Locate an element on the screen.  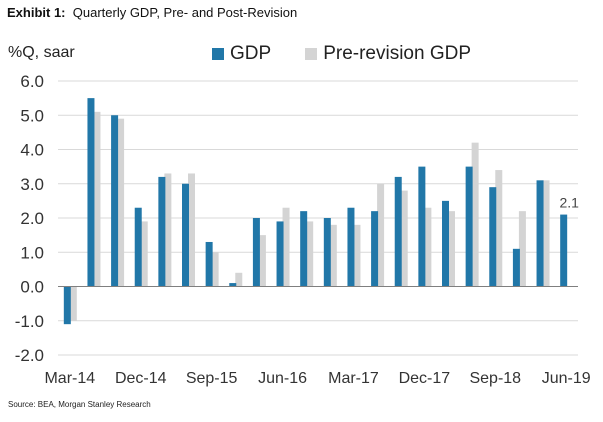
y-tick-label: 2.0 is located at coordinates (32, 218).